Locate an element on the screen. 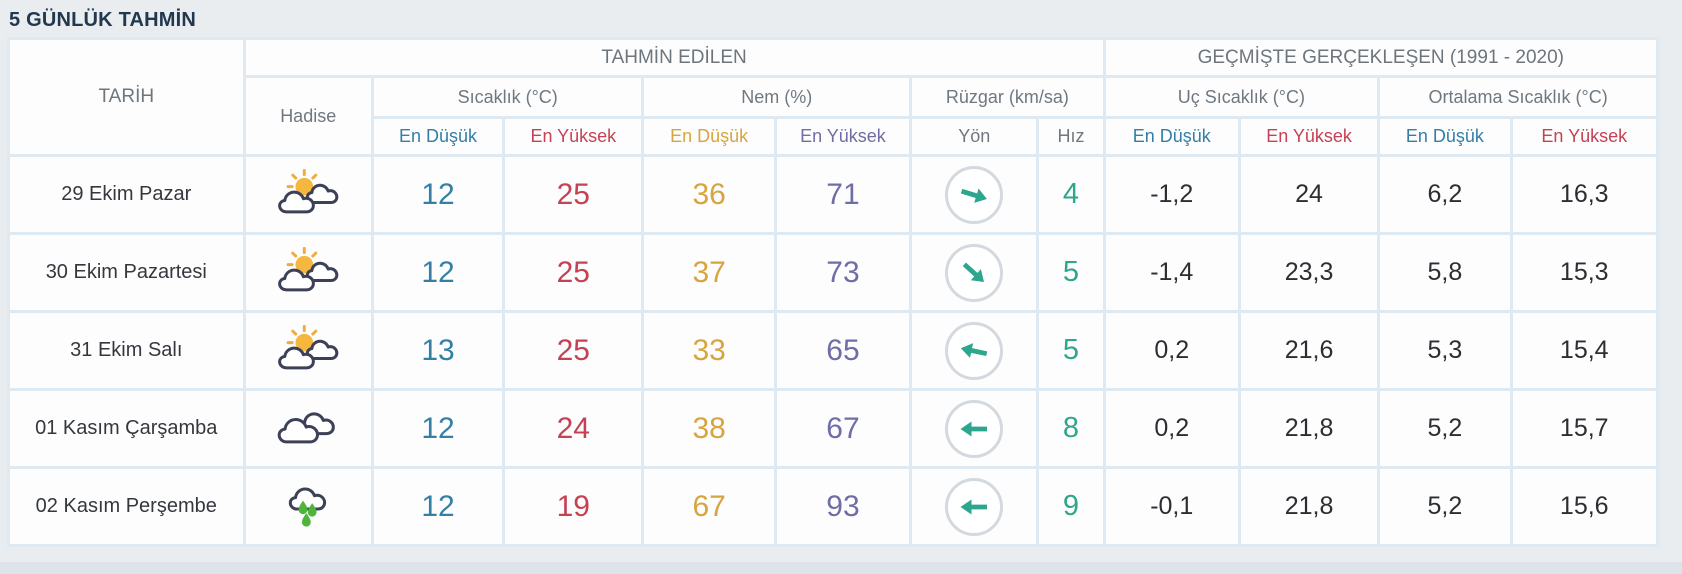  subheader-wind-speed: Hız is located at coordinates (1071, 136).